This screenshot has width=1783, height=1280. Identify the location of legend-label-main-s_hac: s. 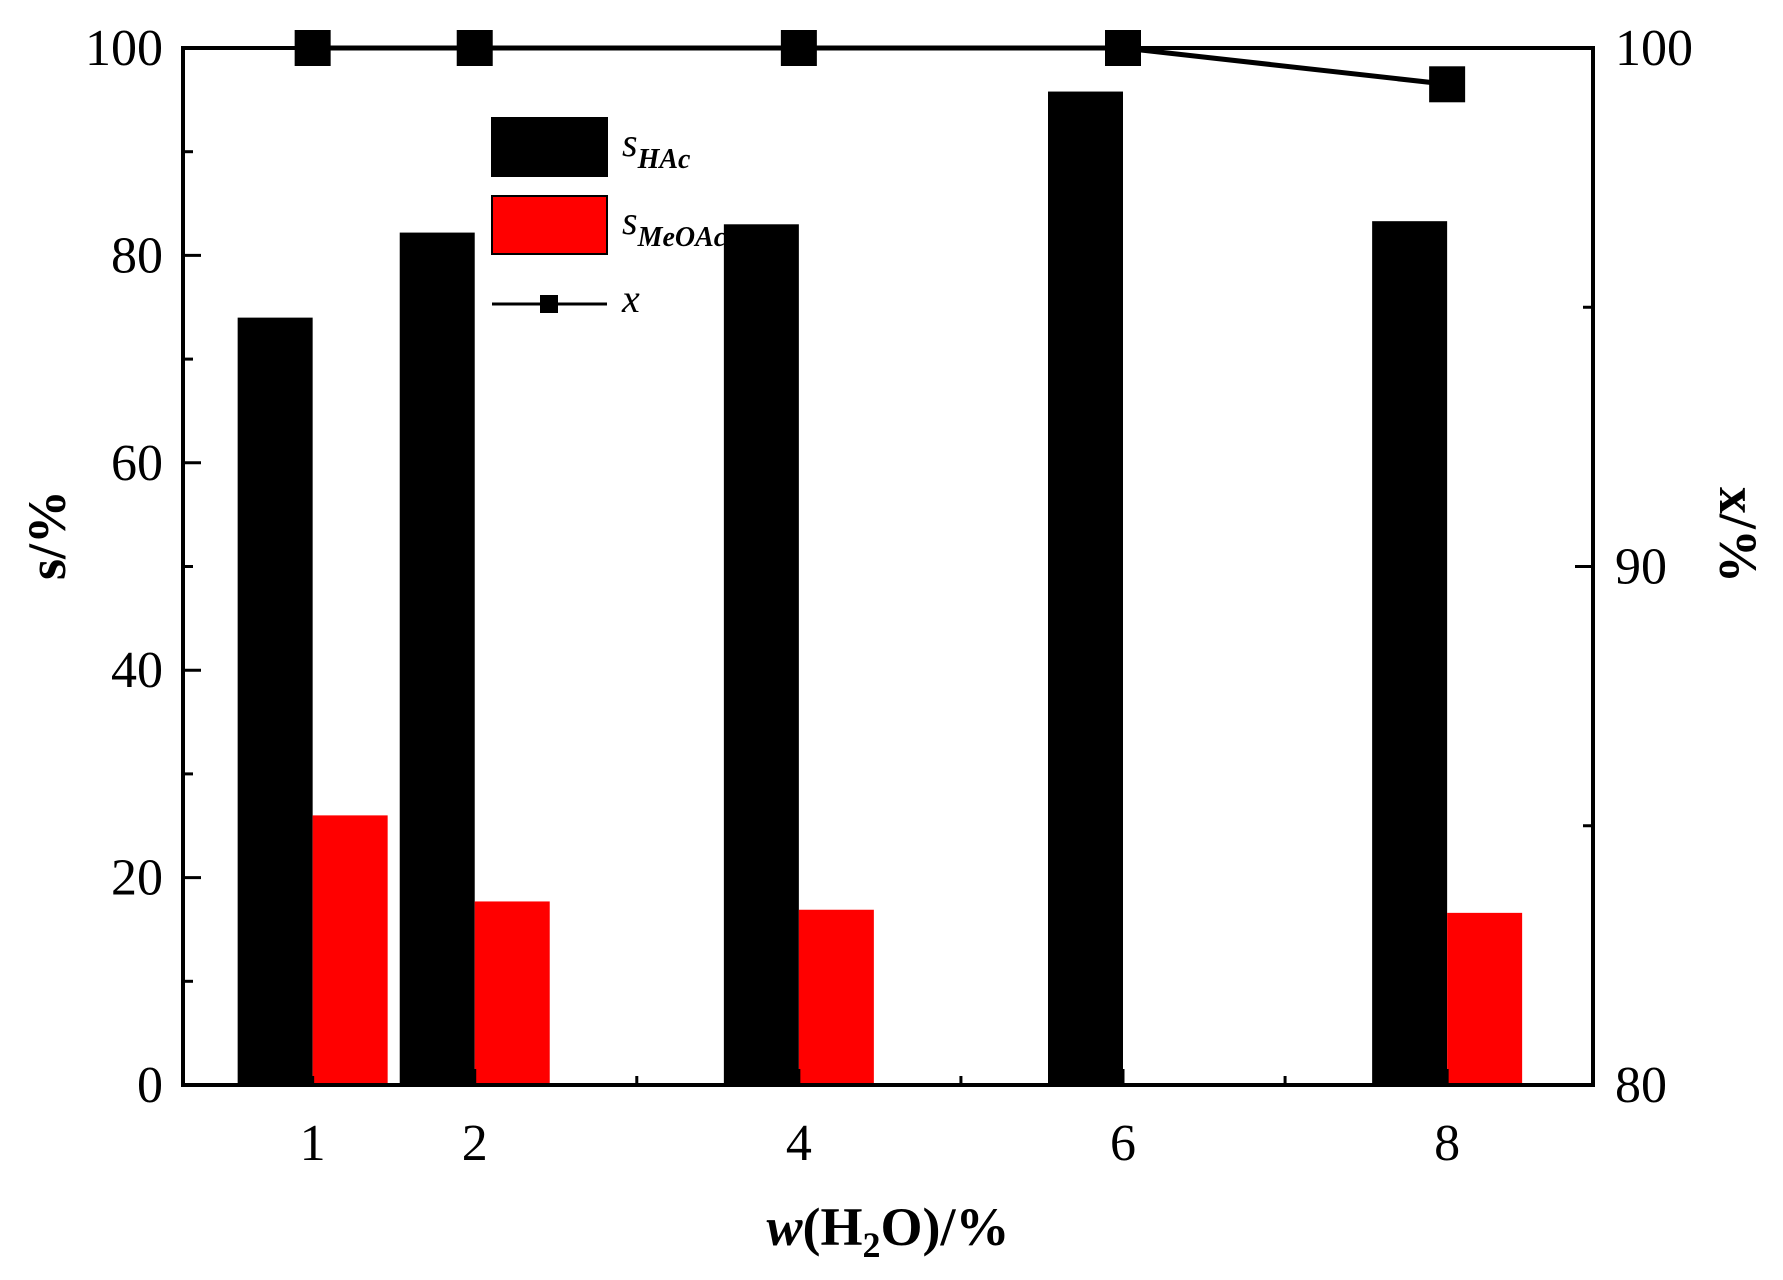
(630, 142).